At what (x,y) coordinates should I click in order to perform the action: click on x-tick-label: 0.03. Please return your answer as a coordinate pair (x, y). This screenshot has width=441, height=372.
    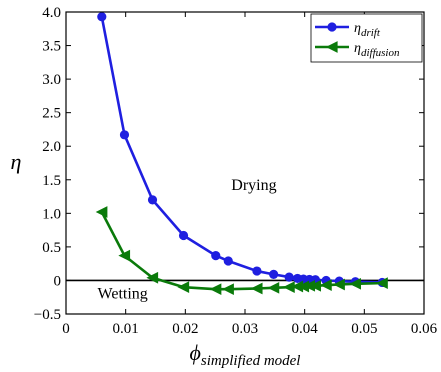
    Looking at the image, I should click on (245, 329).